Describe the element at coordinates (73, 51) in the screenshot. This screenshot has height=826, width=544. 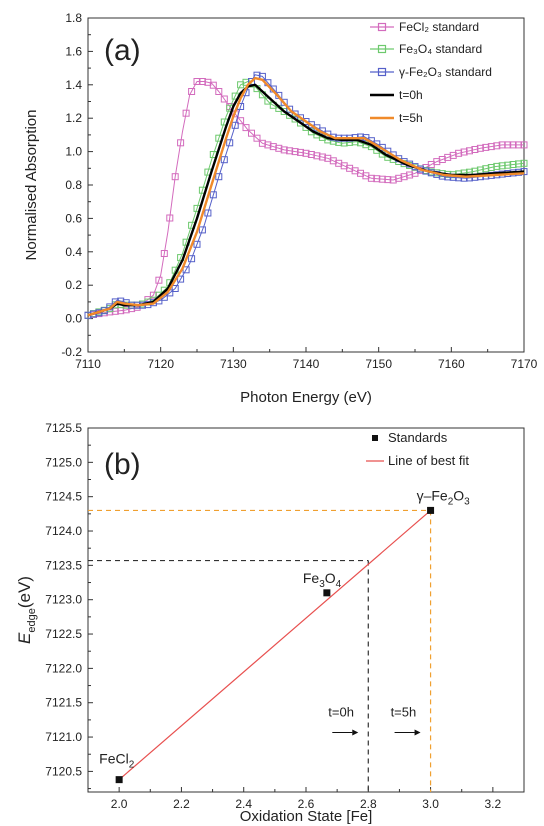
I see `y-tick-label: 1.6` at that location.